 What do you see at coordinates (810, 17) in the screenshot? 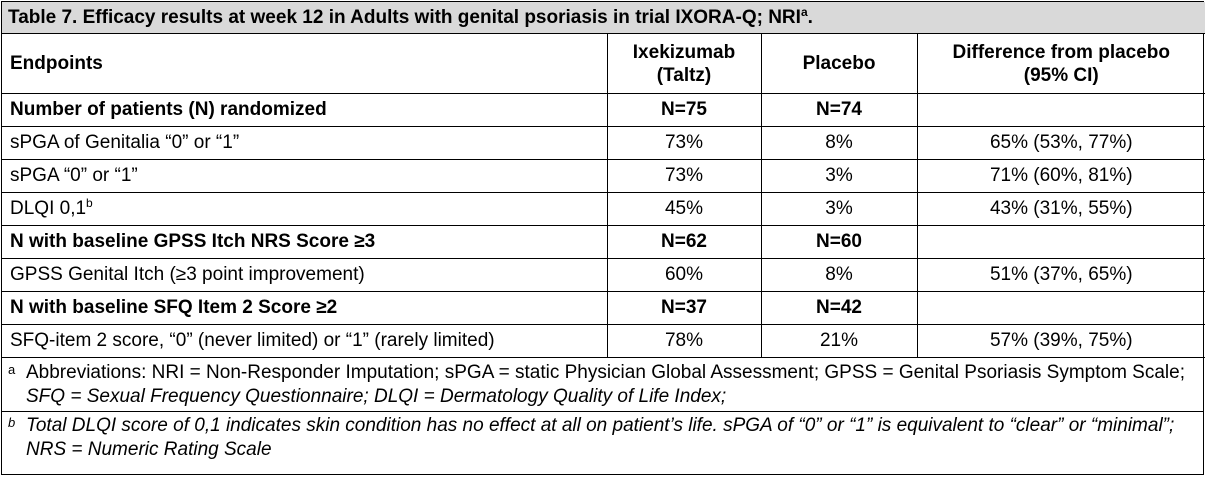
I see `table-title-end: .` at bounding box center [810, 17].